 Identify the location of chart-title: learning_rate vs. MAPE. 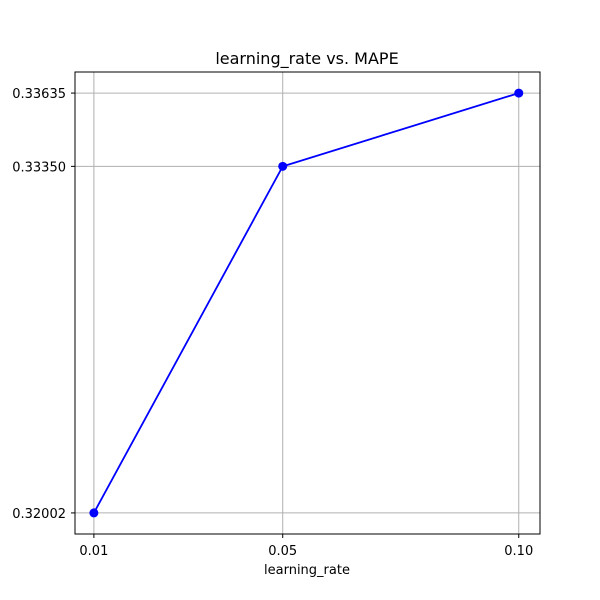
(306, 59).